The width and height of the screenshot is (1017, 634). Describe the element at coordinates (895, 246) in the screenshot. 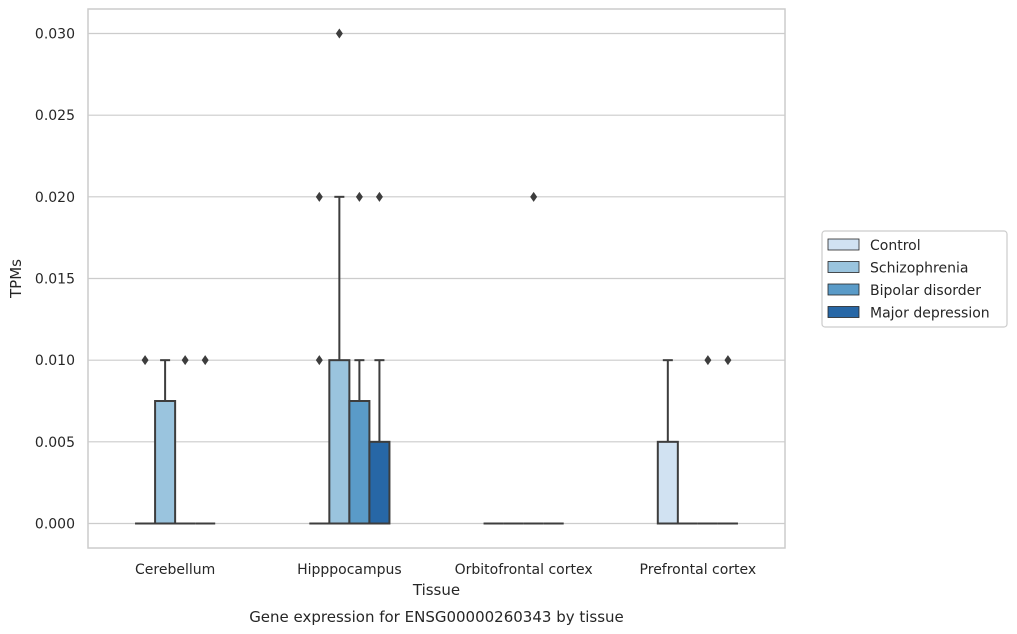

I see `legend-entry: Control` at that location.